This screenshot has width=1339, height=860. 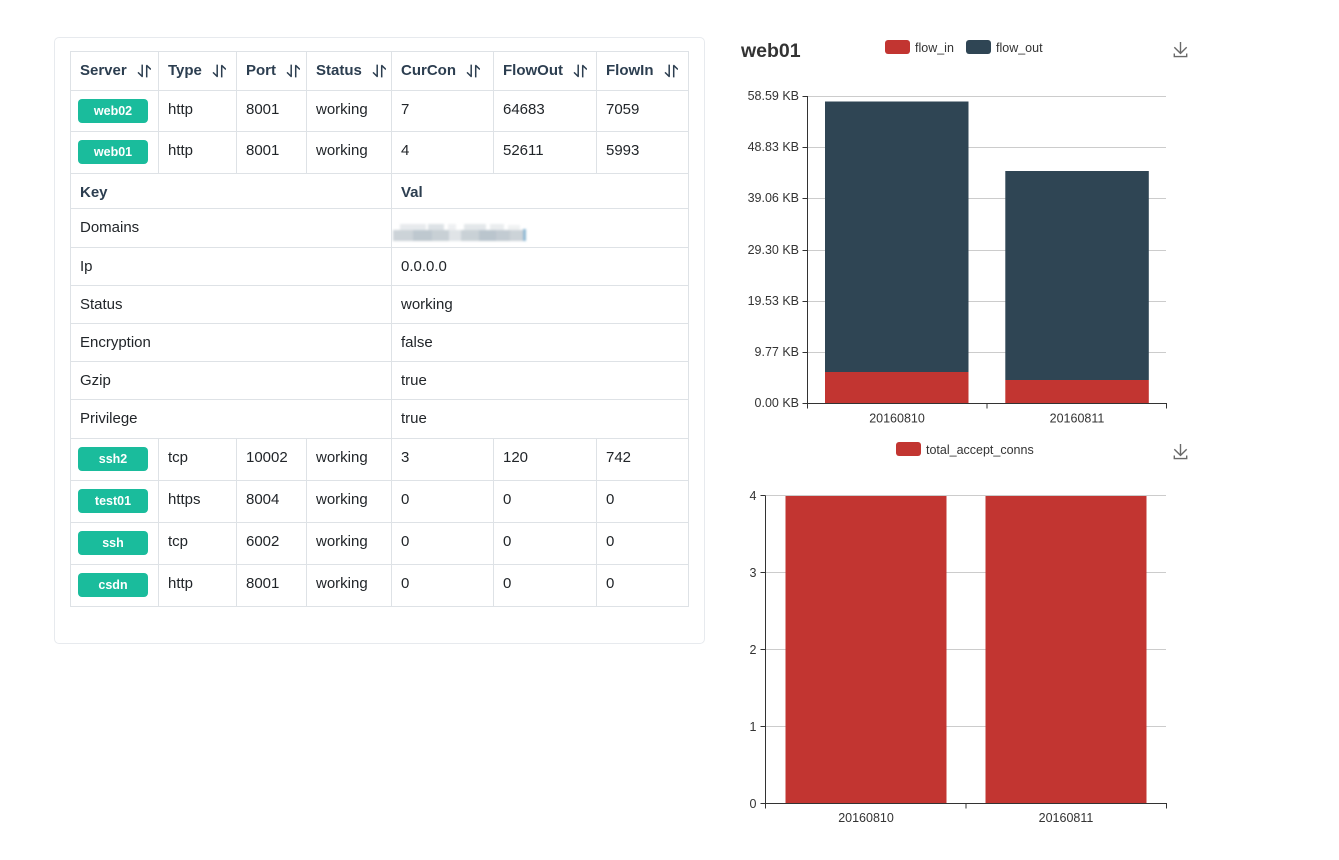 I want to click on svg-text: 19.53 KB, so click(x=773, y=301).